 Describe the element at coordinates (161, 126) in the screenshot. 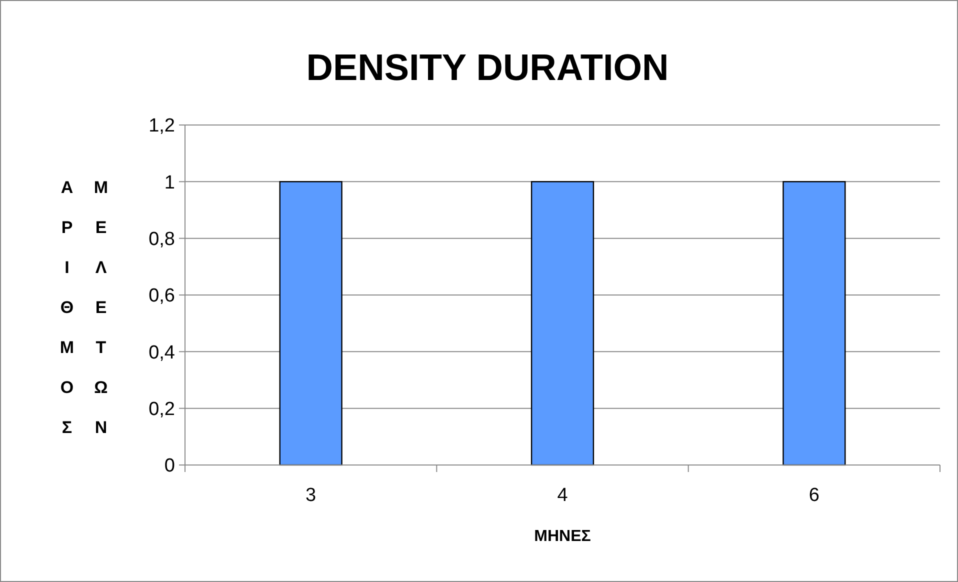

I see `y-tick-label: 1,2` at that location.